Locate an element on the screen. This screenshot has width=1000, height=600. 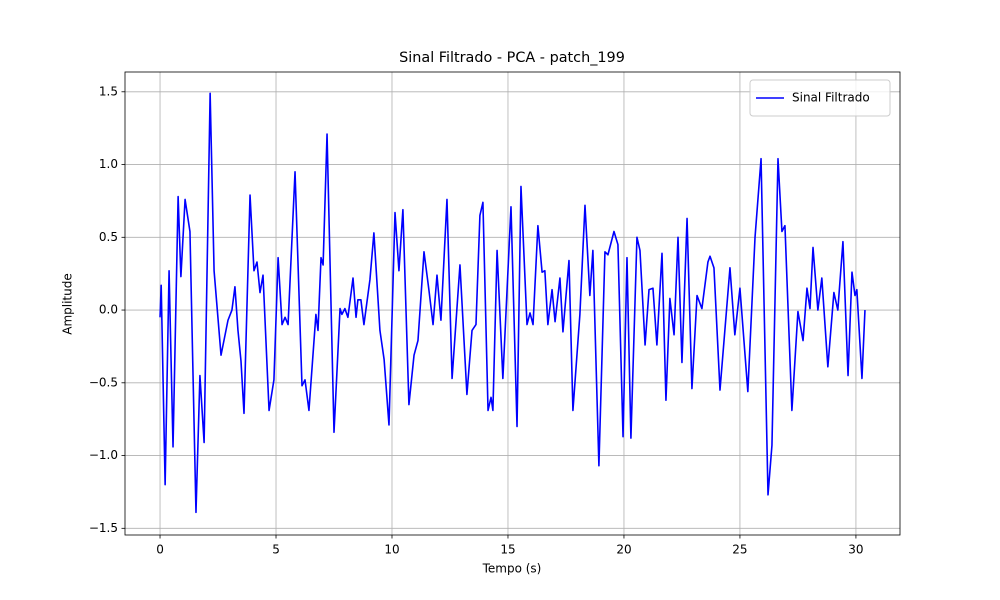
x-tick-label: 0 is located at coordinates (160, 550).